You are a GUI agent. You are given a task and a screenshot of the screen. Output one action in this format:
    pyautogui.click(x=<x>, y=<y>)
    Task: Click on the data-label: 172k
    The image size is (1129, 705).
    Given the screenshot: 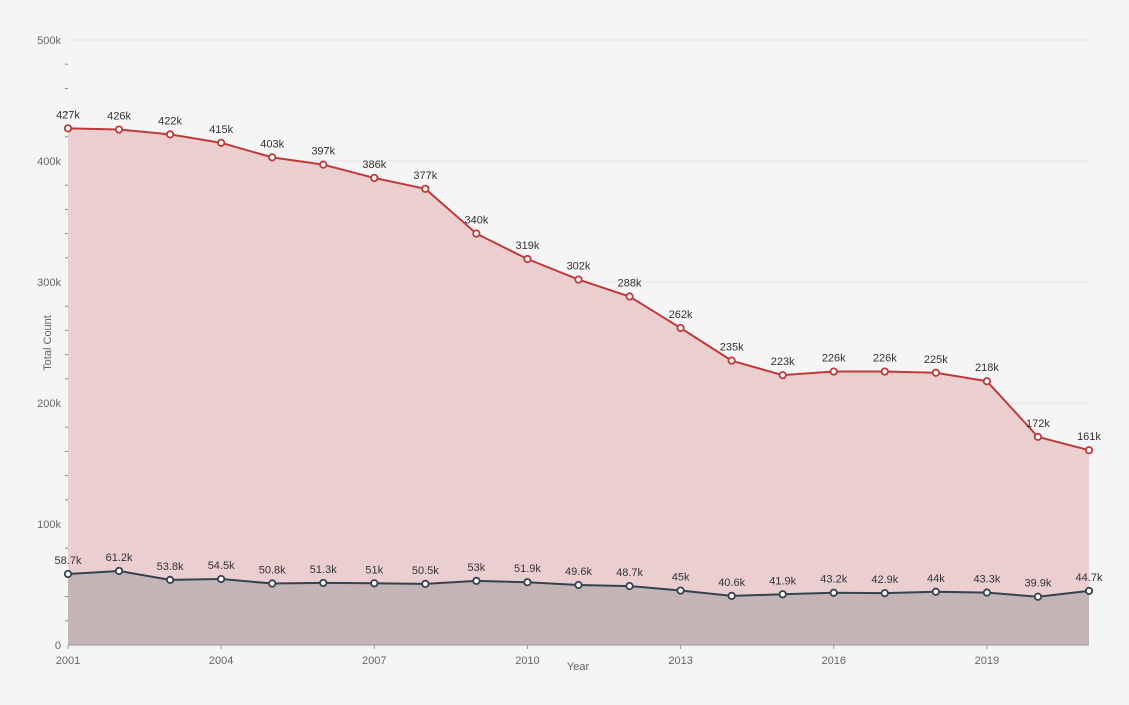 What is the action you would take?
    pyautogui.click(x=1038, y=424)
    